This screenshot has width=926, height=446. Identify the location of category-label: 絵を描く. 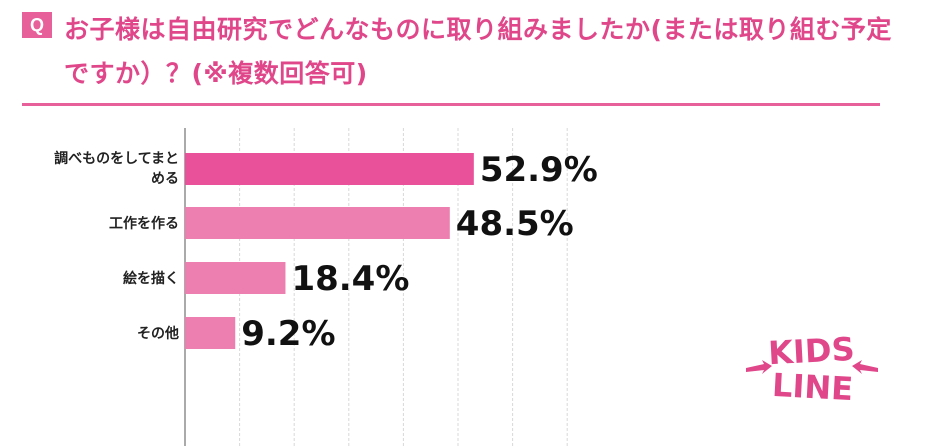
(151, 278).